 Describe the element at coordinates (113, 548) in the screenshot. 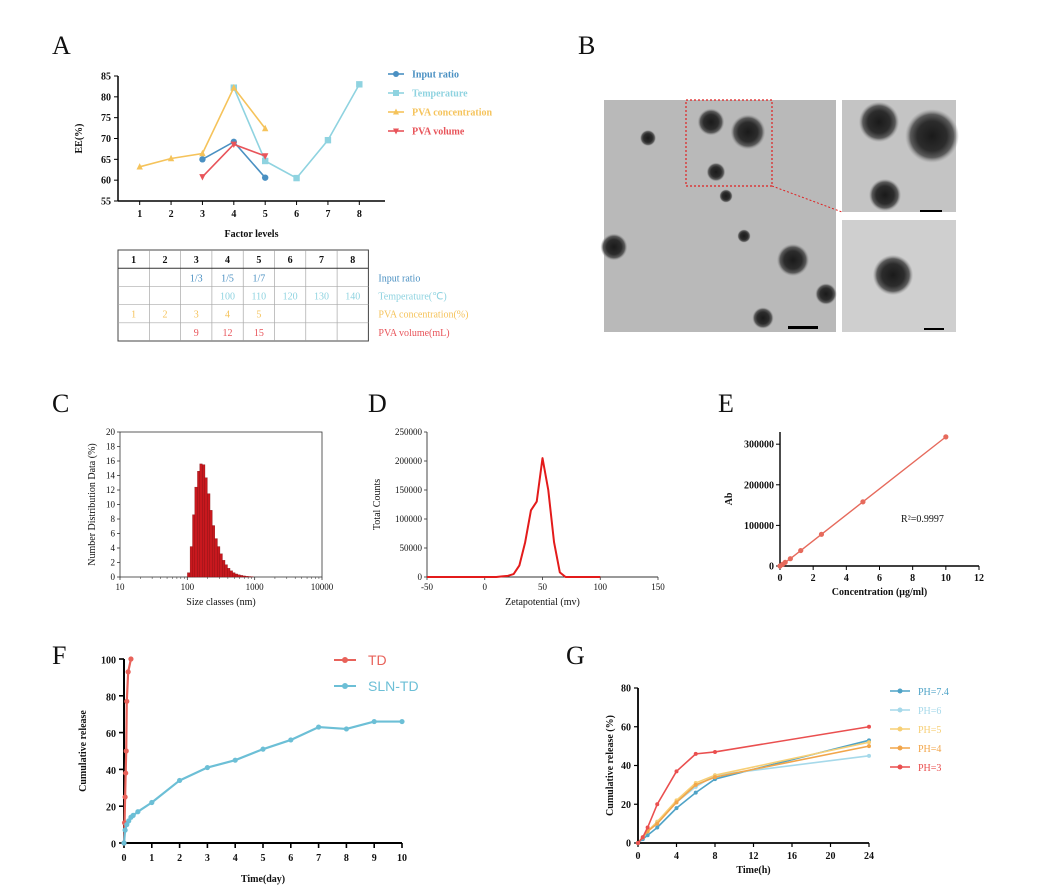

I see `y-tick-label: 4` at that location.